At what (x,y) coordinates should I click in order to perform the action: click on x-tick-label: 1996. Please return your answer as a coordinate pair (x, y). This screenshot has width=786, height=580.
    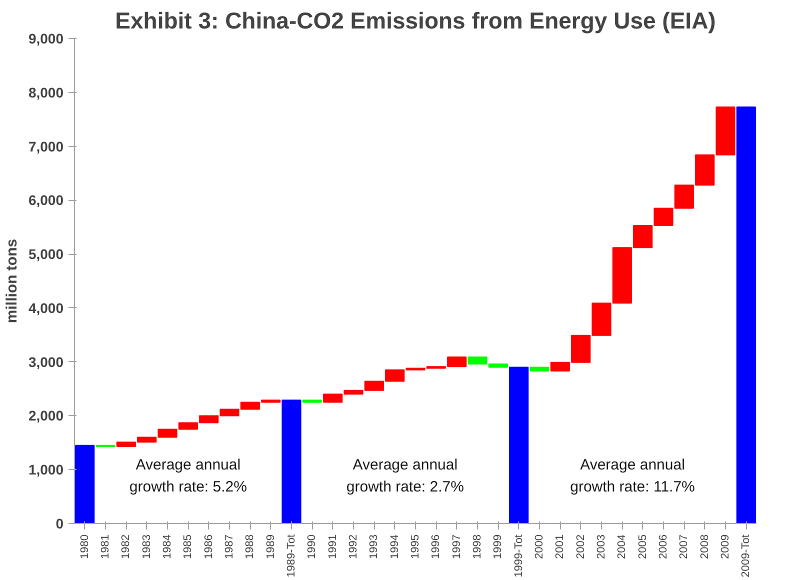
    Looking at the image, I should click on (436, 546).